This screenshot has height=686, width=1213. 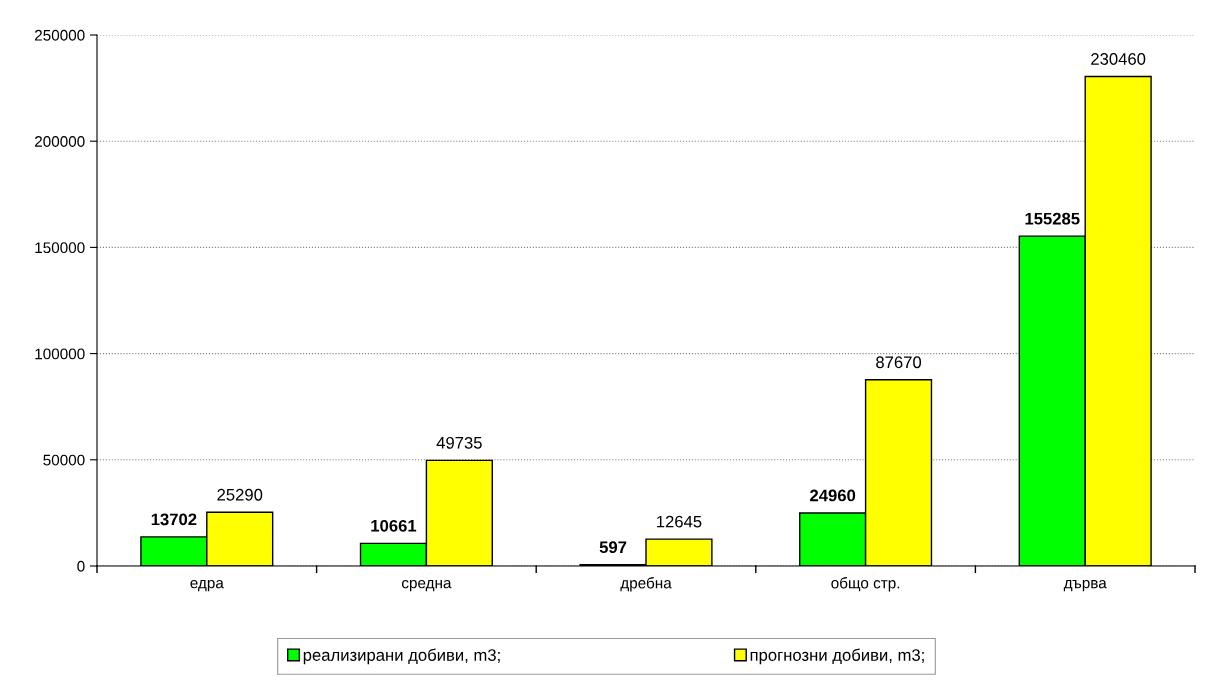 What do you see at coordinates (1118, 59) in the screenshot?
I see `data-label: 230460` at bounding box center [1118, 59].